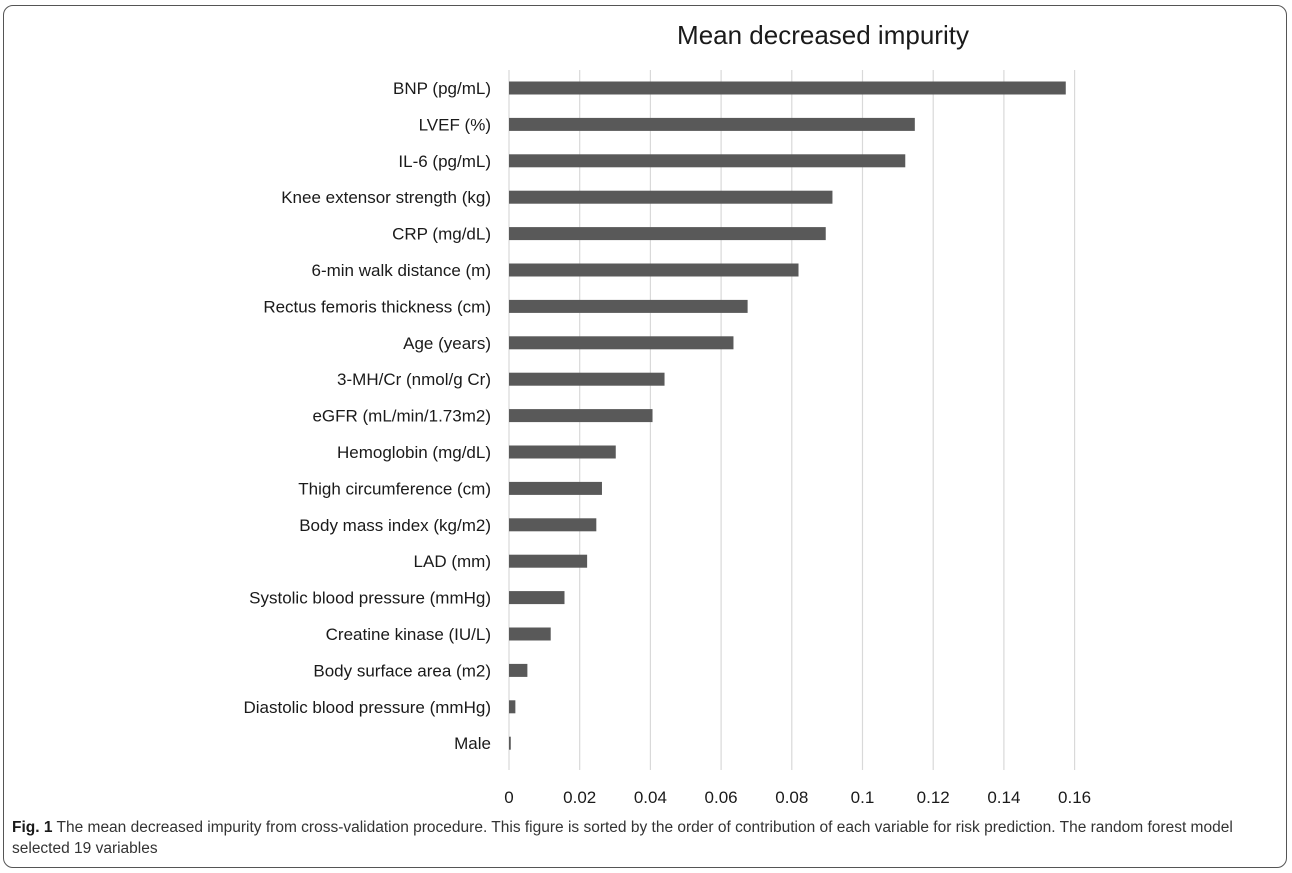  I want to click on category-label: Creatine kinase (IU/L), so click(408, 634).